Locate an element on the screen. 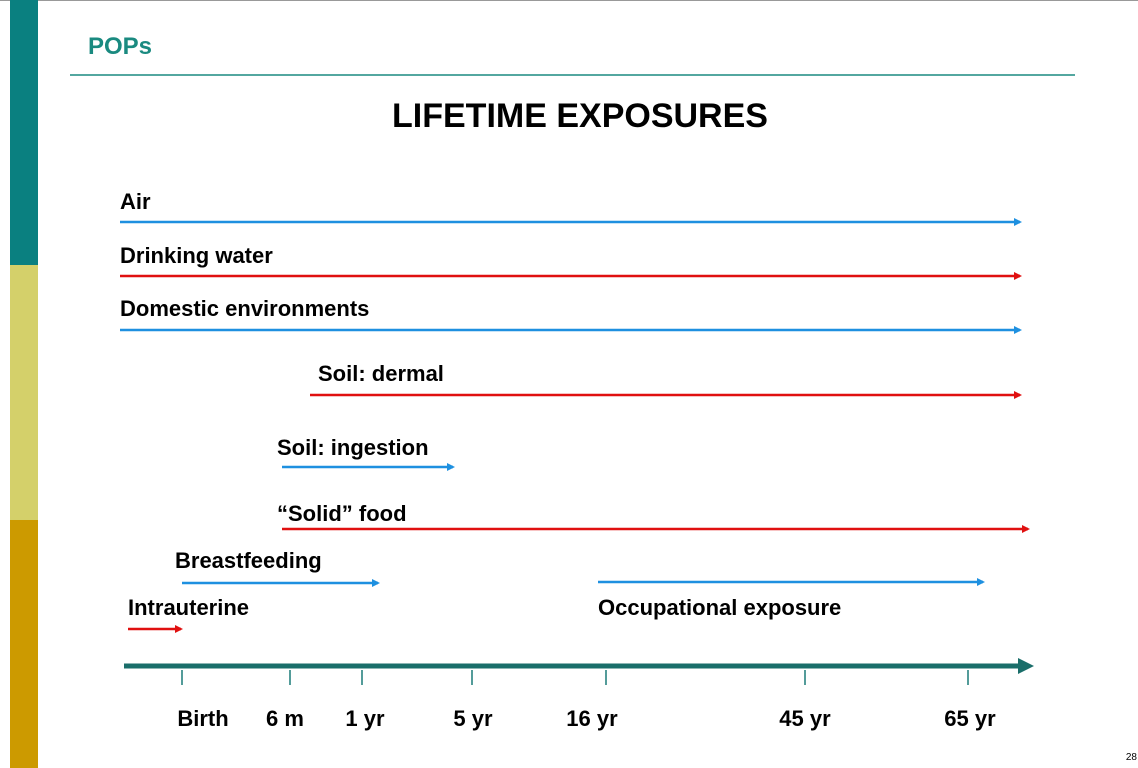 This screenshot has width=1138, height=768. exposure-label: Air is located at coordinates (135, 201).